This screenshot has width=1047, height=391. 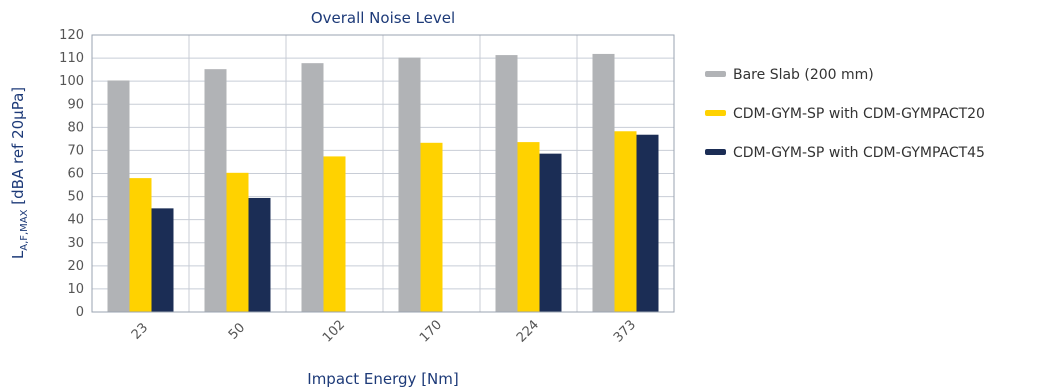 I want to click on x-tick-labels: 23 50 102 170 224 373, so click(x=384, y=331).